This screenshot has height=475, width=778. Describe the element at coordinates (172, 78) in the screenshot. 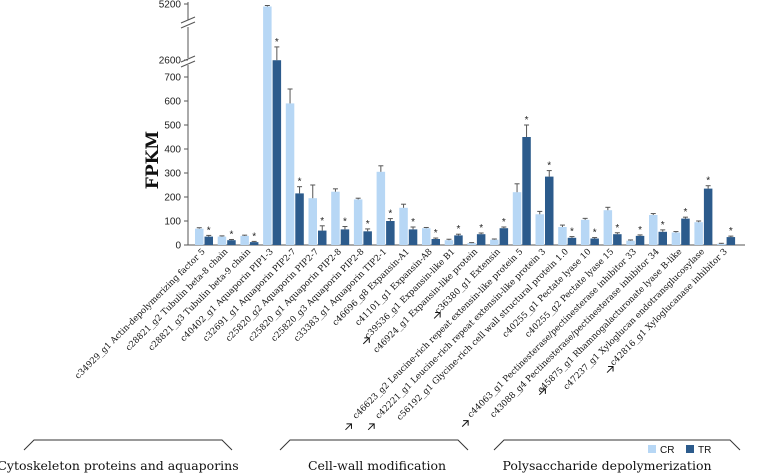

I see `y-tick-label: 700` at that location.